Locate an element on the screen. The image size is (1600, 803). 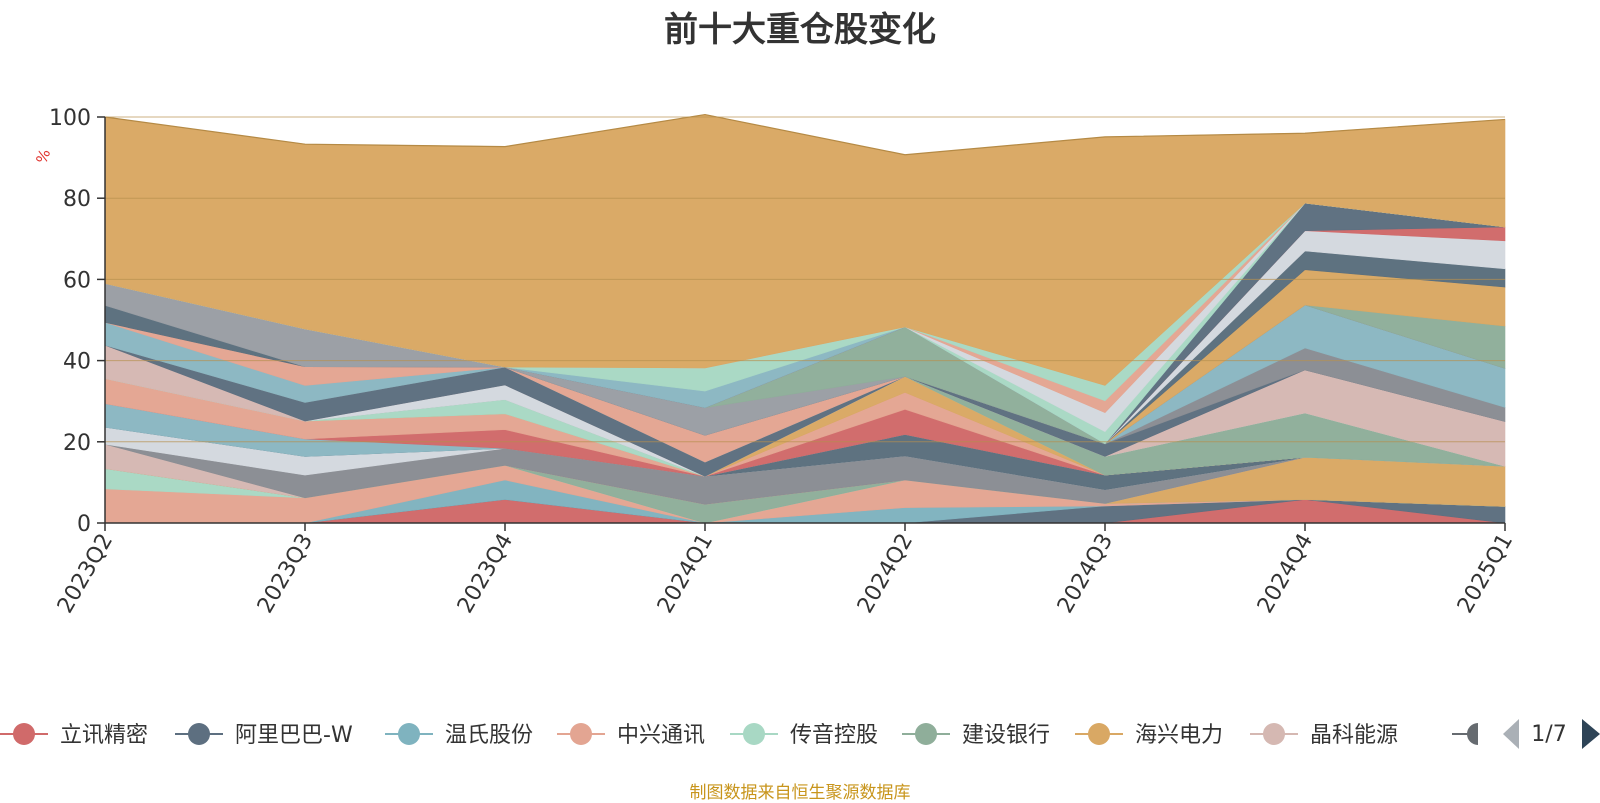
legend-prev-arrow is located at coordinates (1511, 734).